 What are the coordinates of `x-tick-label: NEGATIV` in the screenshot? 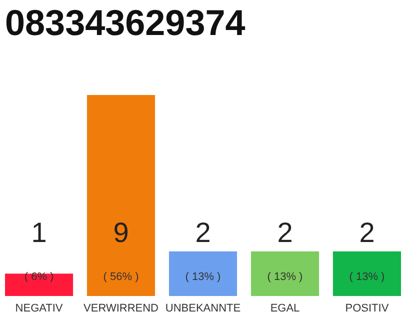 It's located at (39, 308).